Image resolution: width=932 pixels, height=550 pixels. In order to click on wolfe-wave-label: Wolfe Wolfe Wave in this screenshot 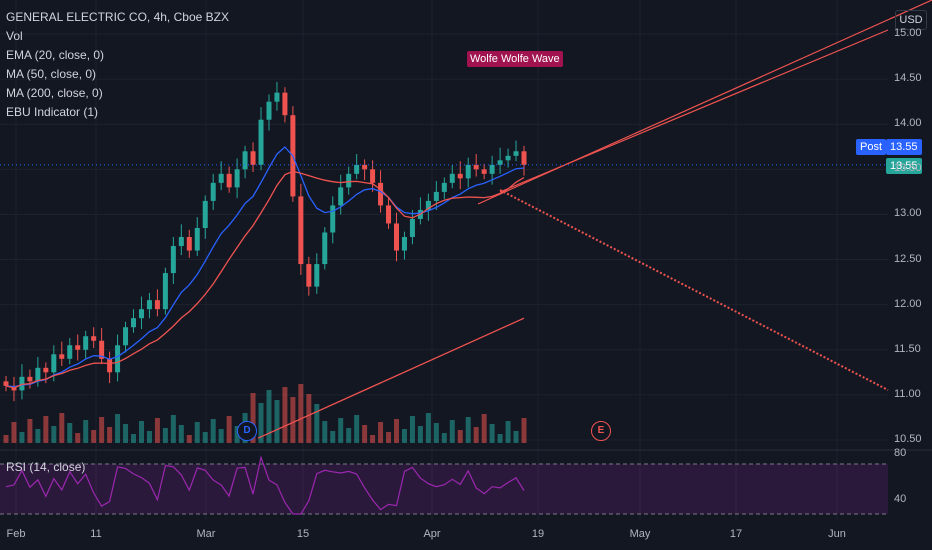, I will do `click(515, 59)`.